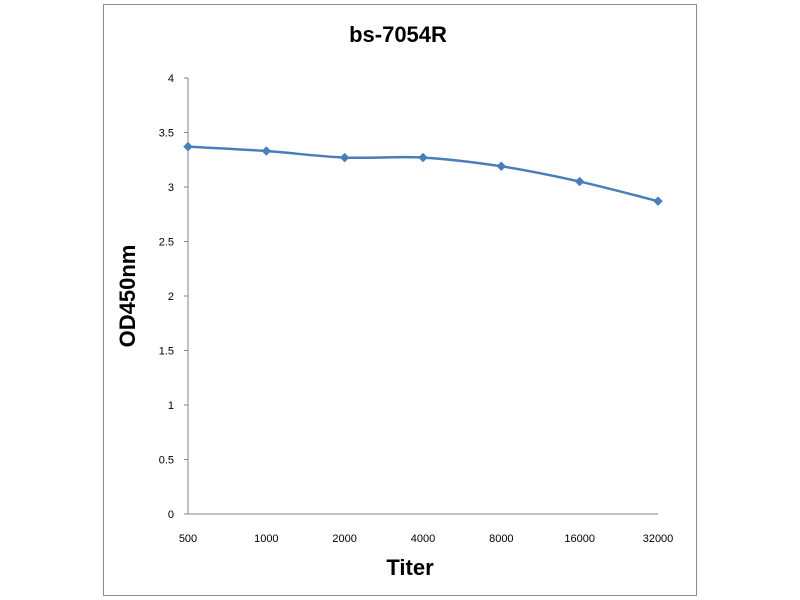  Describe the element at coordinates (410, 567) in the screenshot. I see `x-axis-title: Titer` at that location.